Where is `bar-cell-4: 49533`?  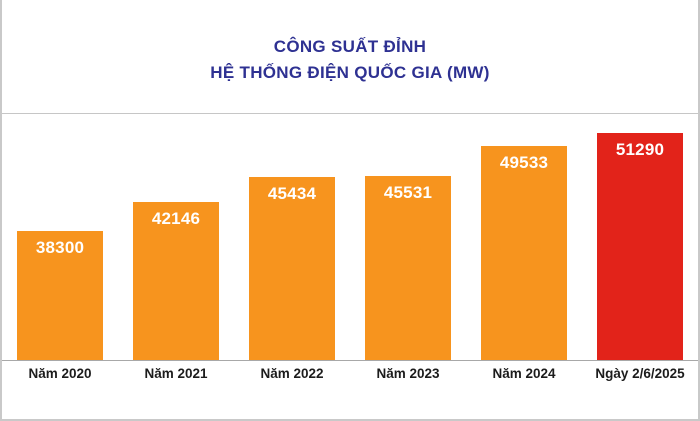
bar-cell-4: 49533 is located at coordinates (524, 236).